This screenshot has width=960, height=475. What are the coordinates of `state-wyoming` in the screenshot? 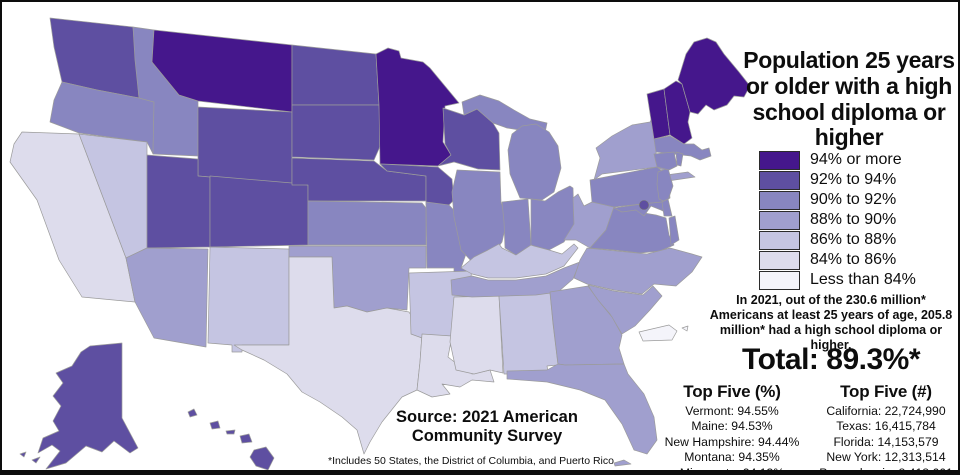 It's located at (245, 146).